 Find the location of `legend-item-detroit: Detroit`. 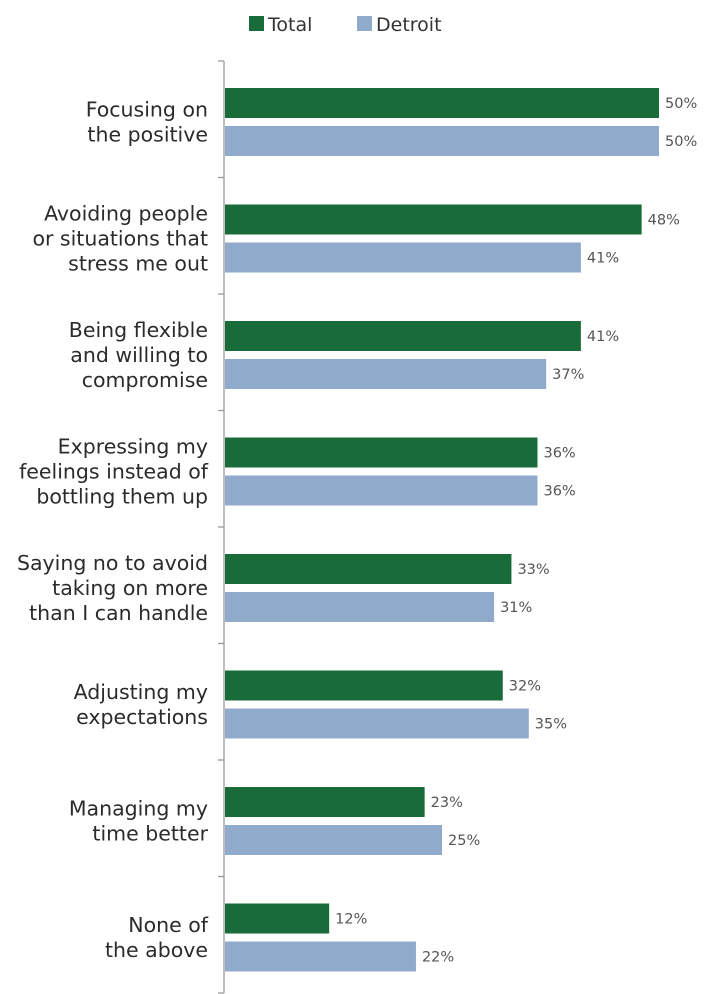

legend-item-detroit: Detroit is located at coordinates (399, 25).